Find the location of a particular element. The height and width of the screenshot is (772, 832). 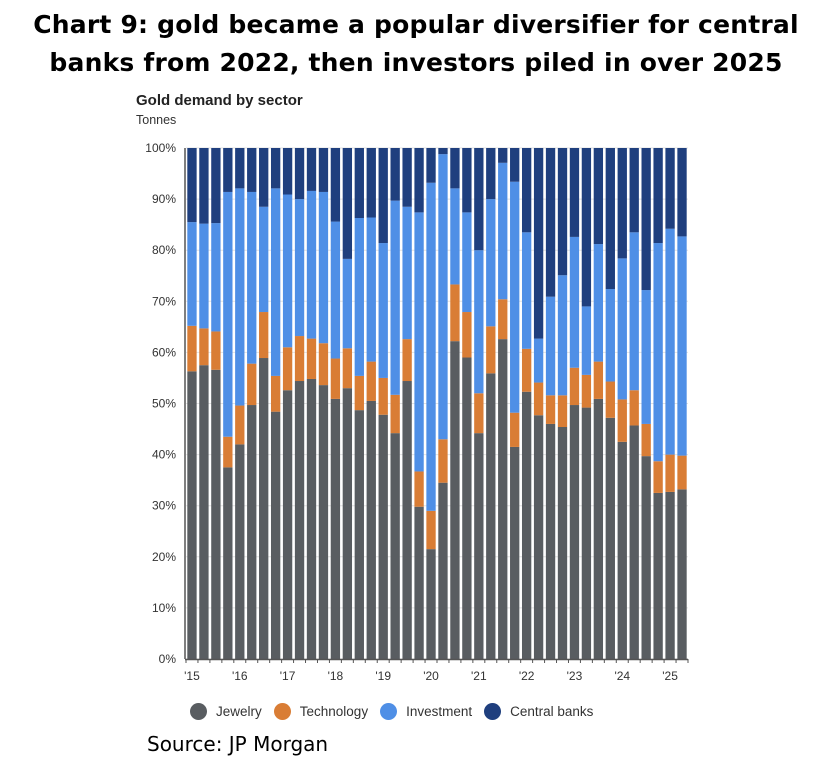

legend-item-central-banks: Central banks is located at coordinates (538, 711).